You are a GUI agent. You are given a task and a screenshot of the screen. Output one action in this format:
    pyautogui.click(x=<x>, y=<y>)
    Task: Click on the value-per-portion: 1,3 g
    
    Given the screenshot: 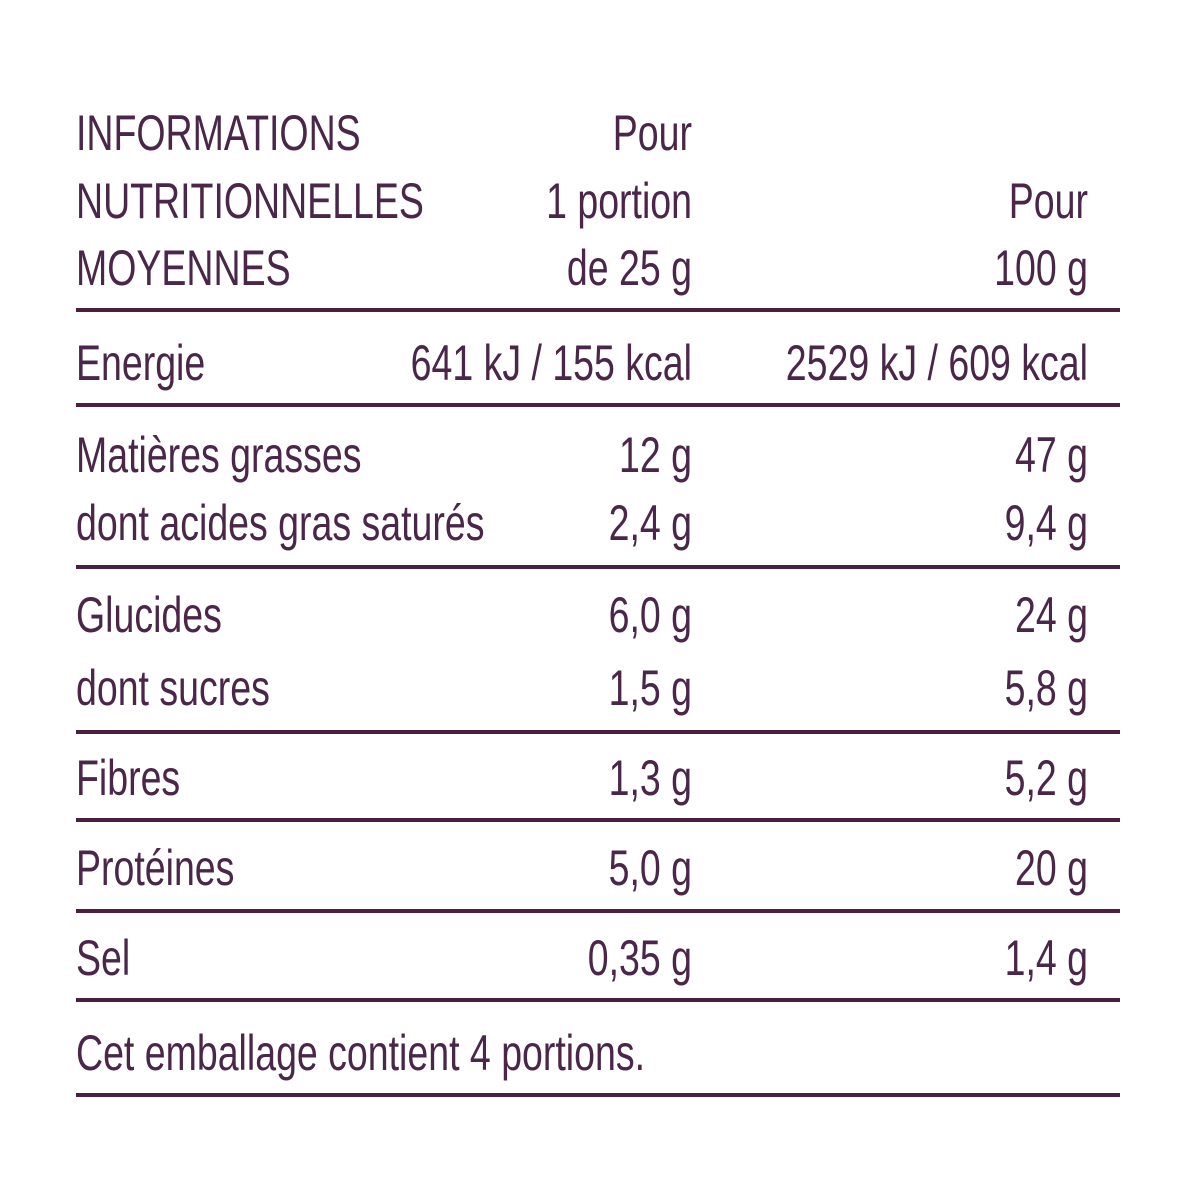 What is the action you would take?
    pyautogui.click(x=650, y=778)
    